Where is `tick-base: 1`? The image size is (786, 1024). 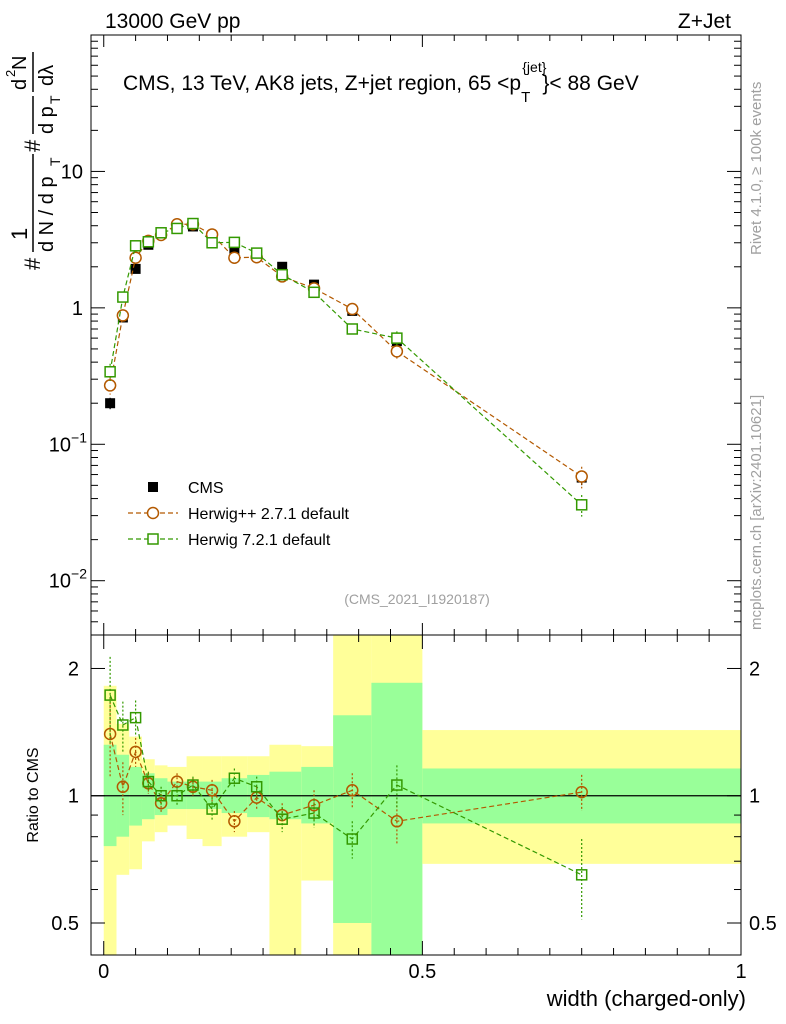
tick-base: 1 is located at coordinates (77, 309).